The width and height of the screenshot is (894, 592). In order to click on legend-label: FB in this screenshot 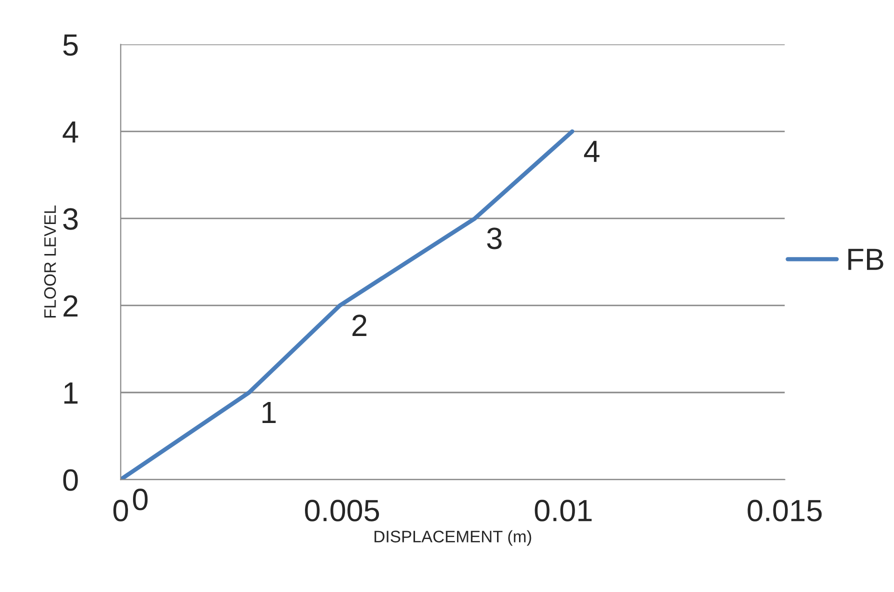, I will do `click(866, 259)`.